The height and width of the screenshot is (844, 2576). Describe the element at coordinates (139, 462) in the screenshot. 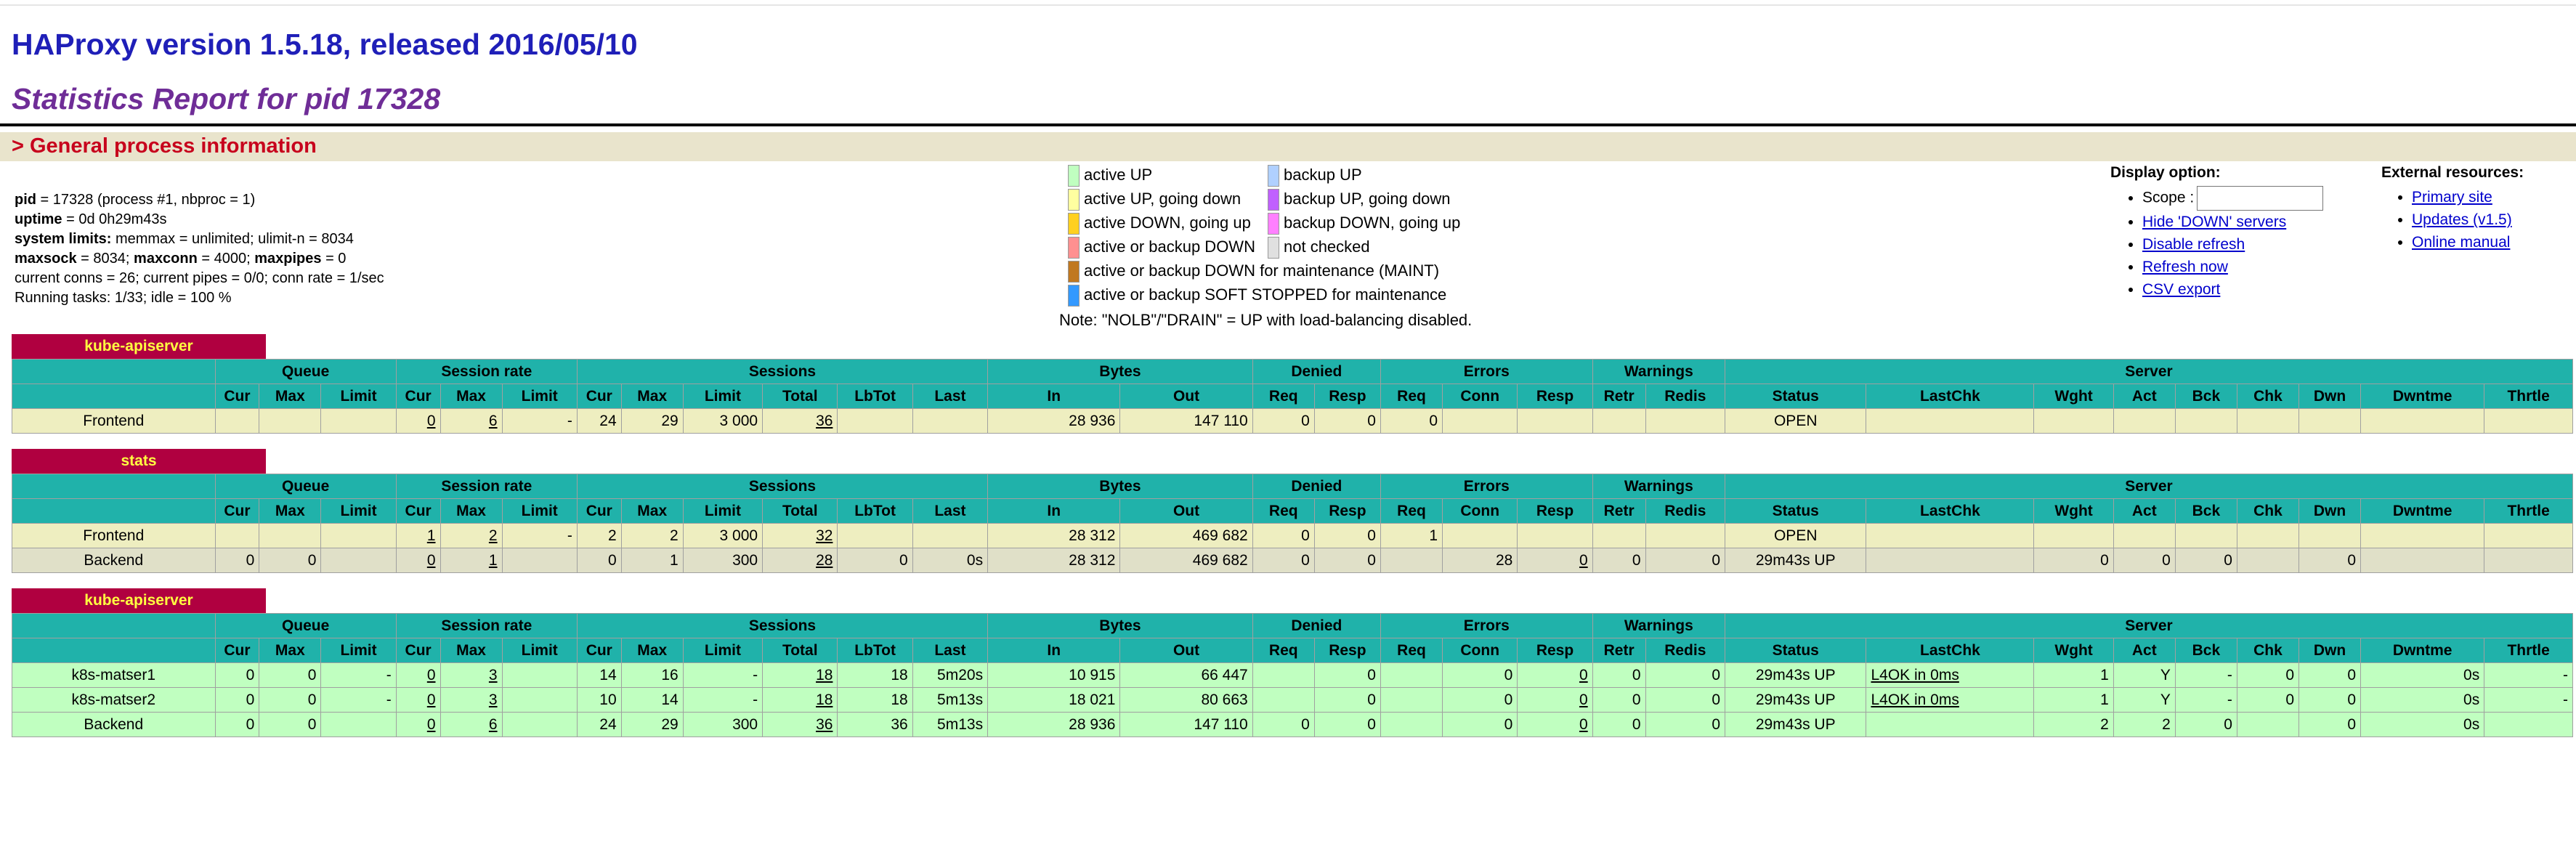

I see `proxy-name: stats` at that location.